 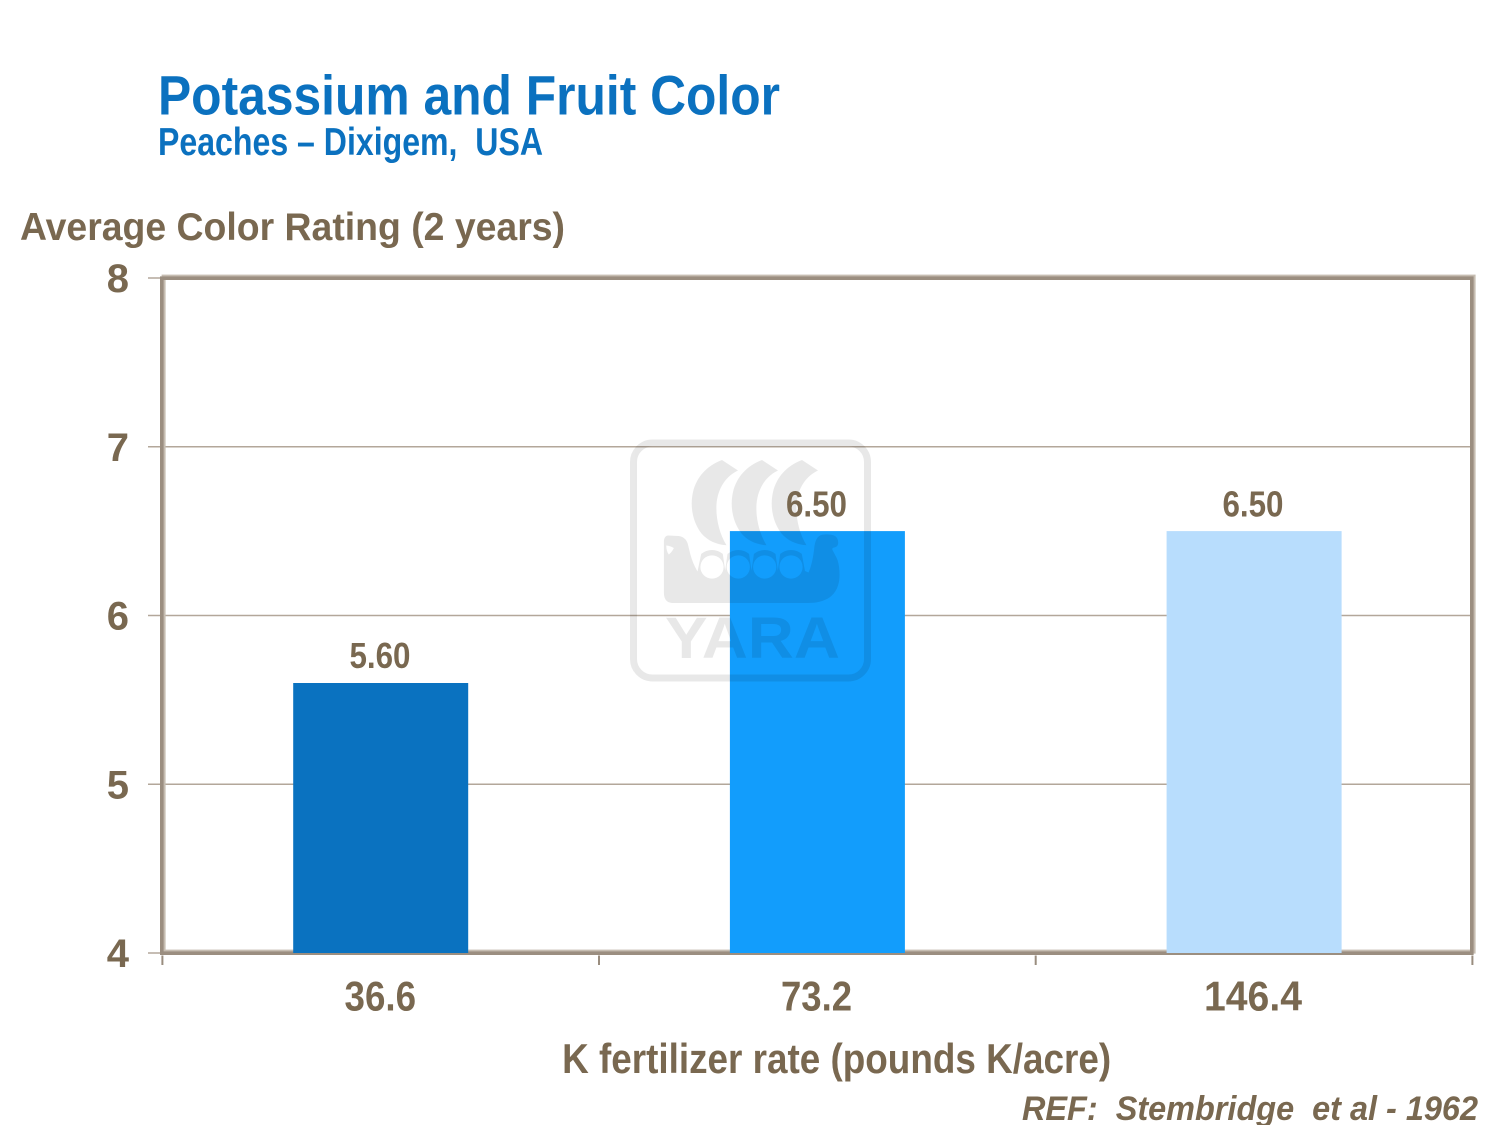 What do you see at coordinates (350, 142) in the screenshot?
I see `svg-text: Peaches – Dixigem, USA` at bounding box center [350, 142].